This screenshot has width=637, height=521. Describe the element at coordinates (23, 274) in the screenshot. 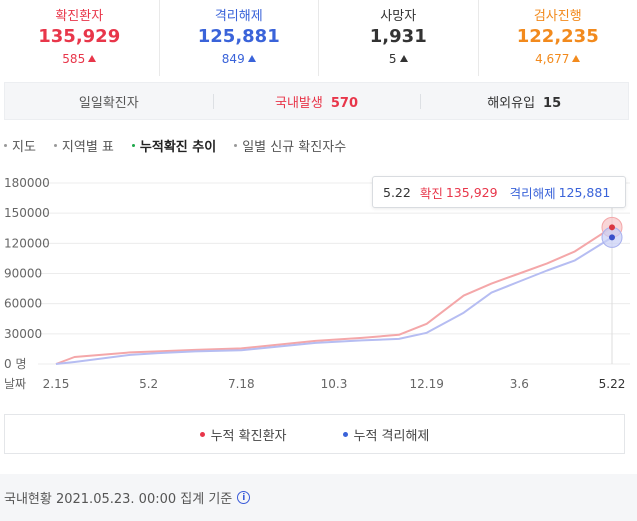

I see `y-tick-label: 90000` at that location.